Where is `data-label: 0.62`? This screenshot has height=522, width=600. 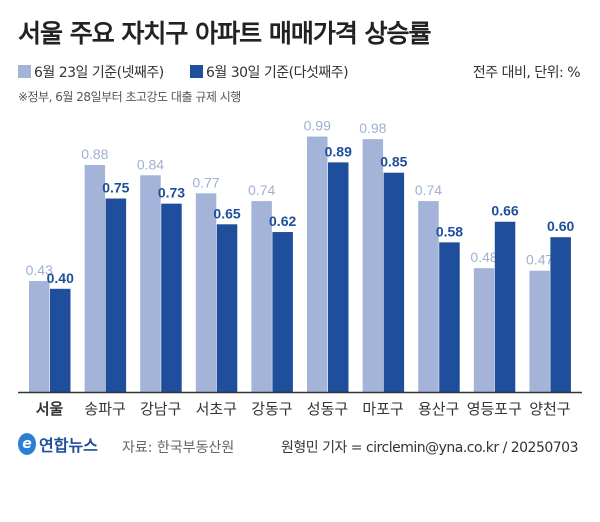 data-label: 0.62 is located at coordinates (282, 221).